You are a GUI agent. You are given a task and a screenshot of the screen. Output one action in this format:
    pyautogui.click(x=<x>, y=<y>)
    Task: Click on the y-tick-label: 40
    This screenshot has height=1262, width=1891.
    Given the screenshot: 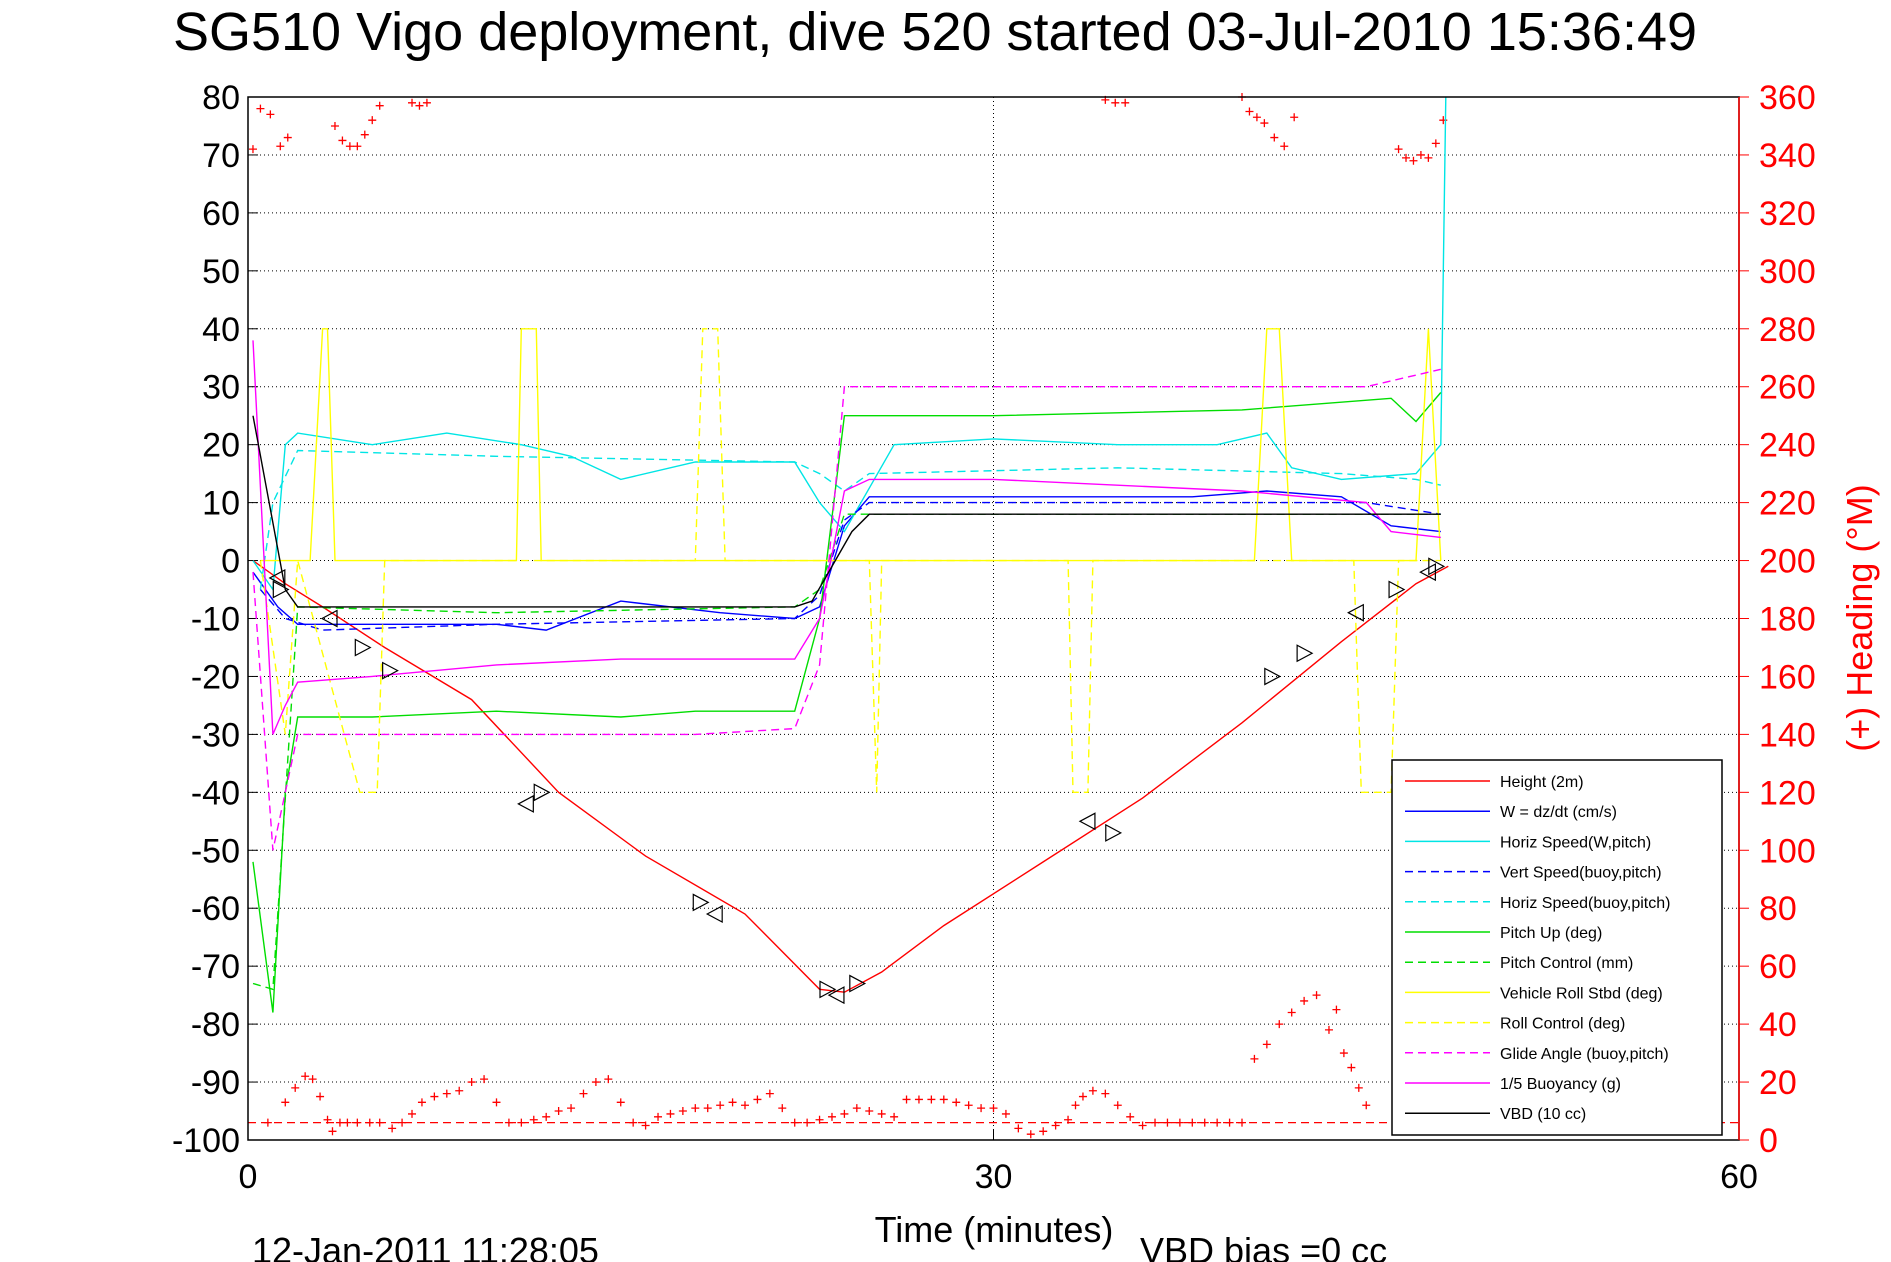 What is the action you would take?
    pyautogui.click(x=221, y=330)
    